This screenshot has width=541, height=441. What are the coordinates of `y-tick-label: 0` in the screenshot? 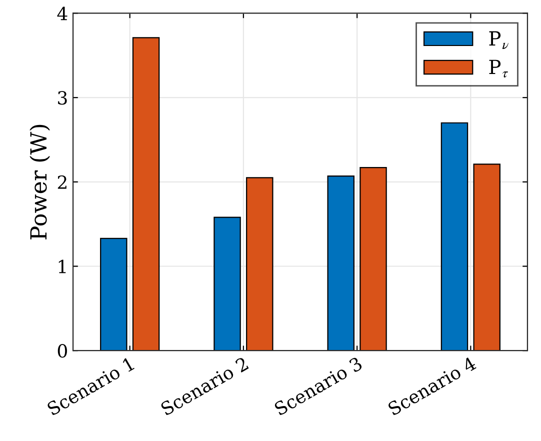 It's located at (62, 351).